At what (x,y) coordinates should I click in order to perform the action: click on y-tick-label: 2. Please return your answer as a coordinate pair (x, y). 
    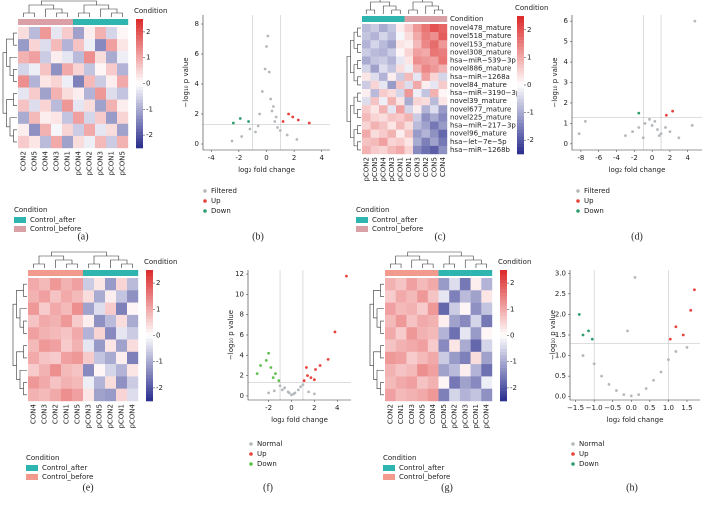
    Looking at the image, I should click on (242, 376).